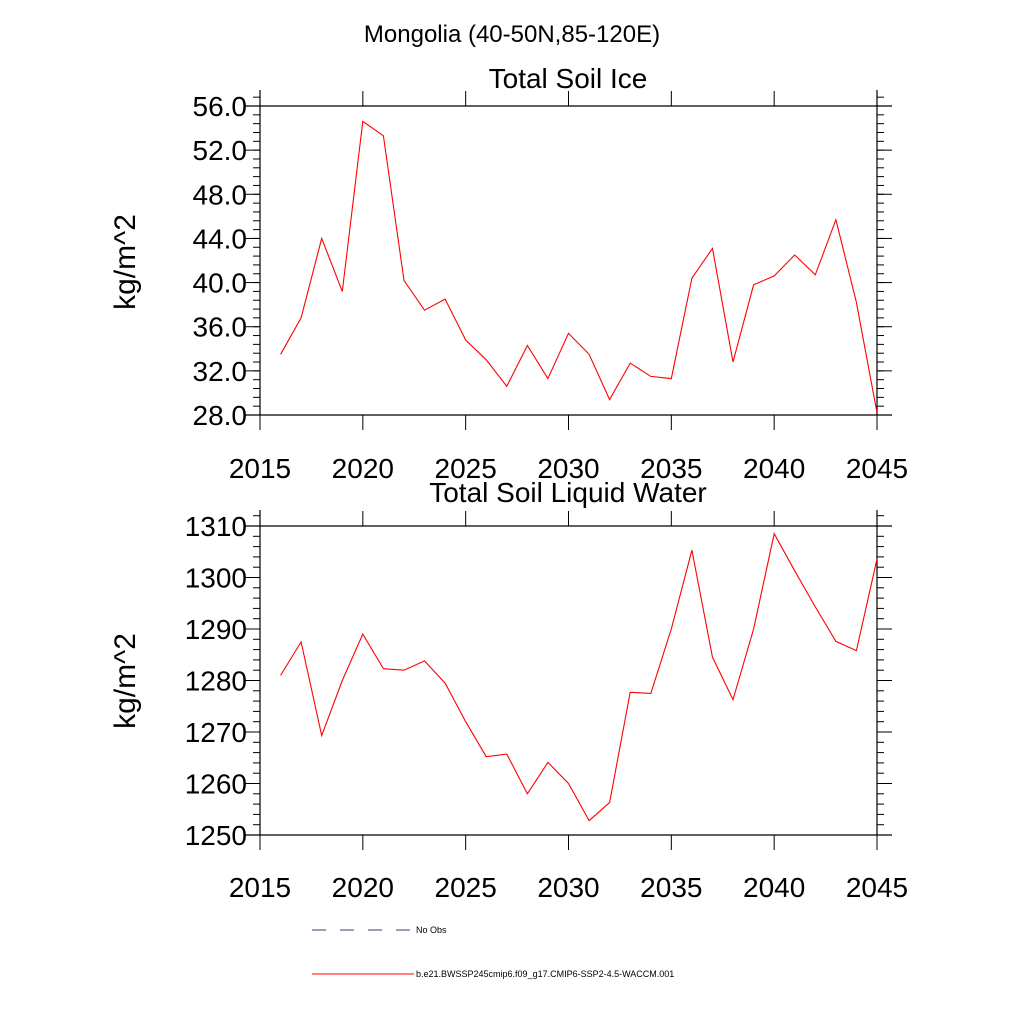 This screenshot has height=1024, width=1024. Describe the element at coordinates (220, 150) in the screenshot. I see `y-tick-label: 52.0` at that location.